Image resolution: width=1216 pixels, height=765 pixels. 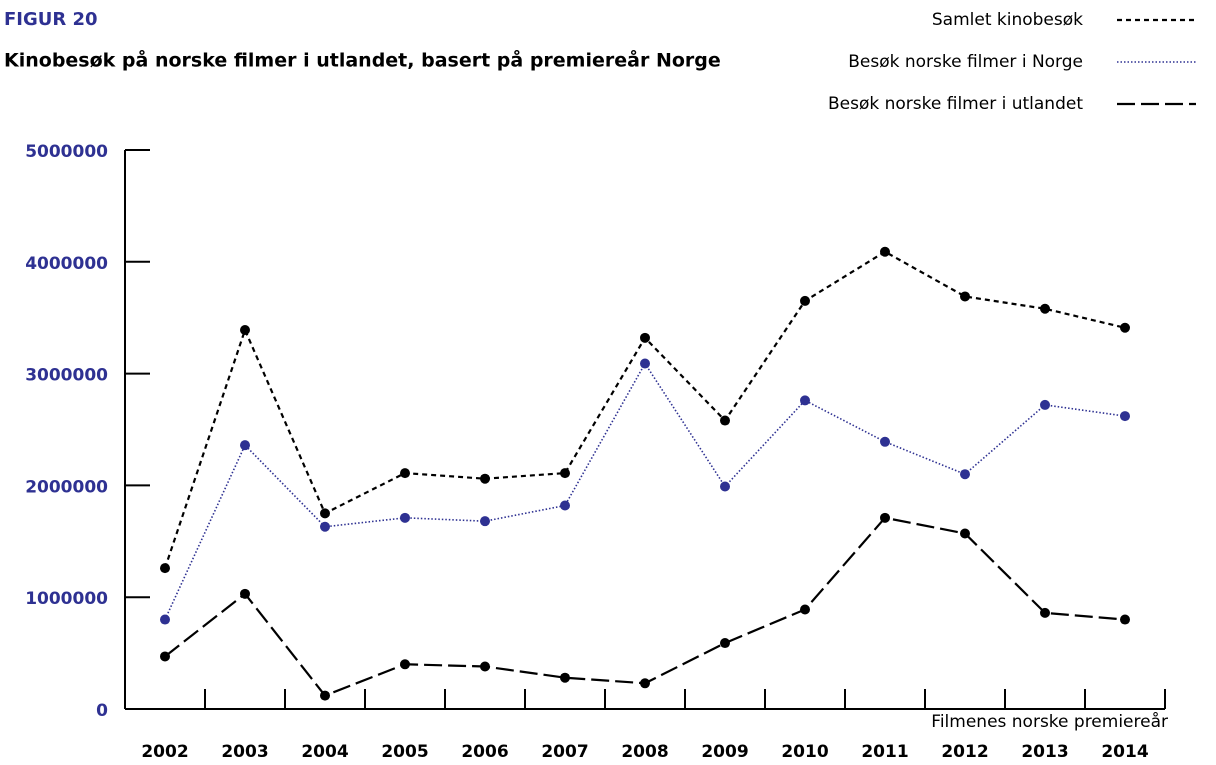 What do you see at coordinates (244, 752) in the screenshot?
I see `x-tick-label: 2003` at bounding box center [244, 752].